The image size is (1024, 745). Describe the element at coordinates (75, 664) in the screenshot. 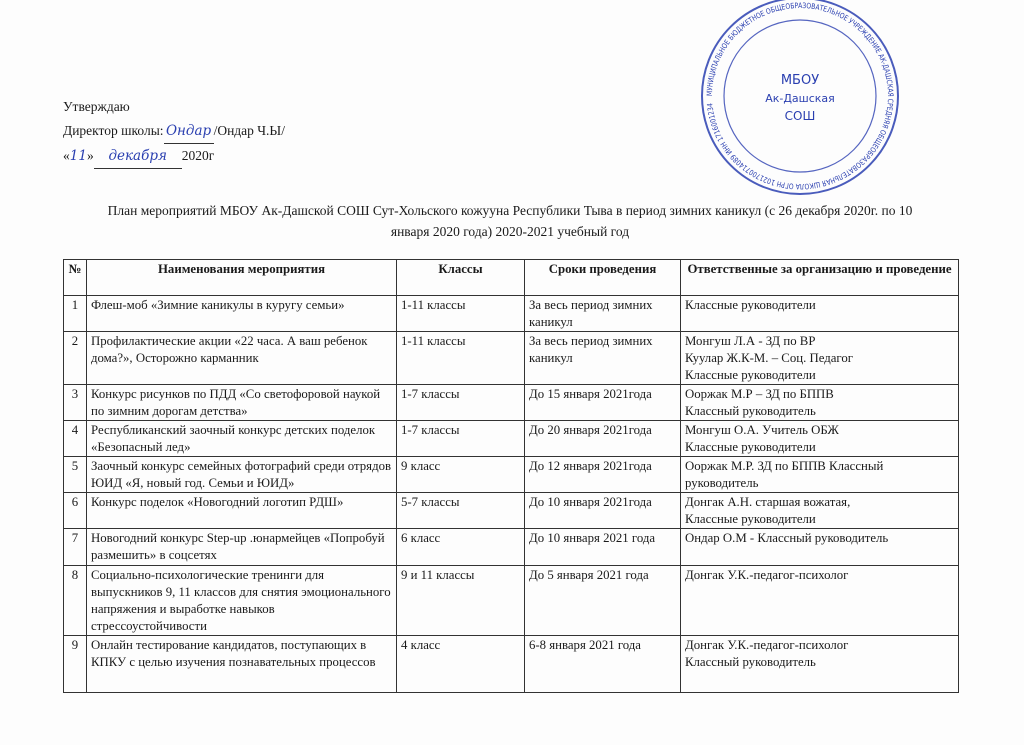

I see `row-number: 9` at that location.